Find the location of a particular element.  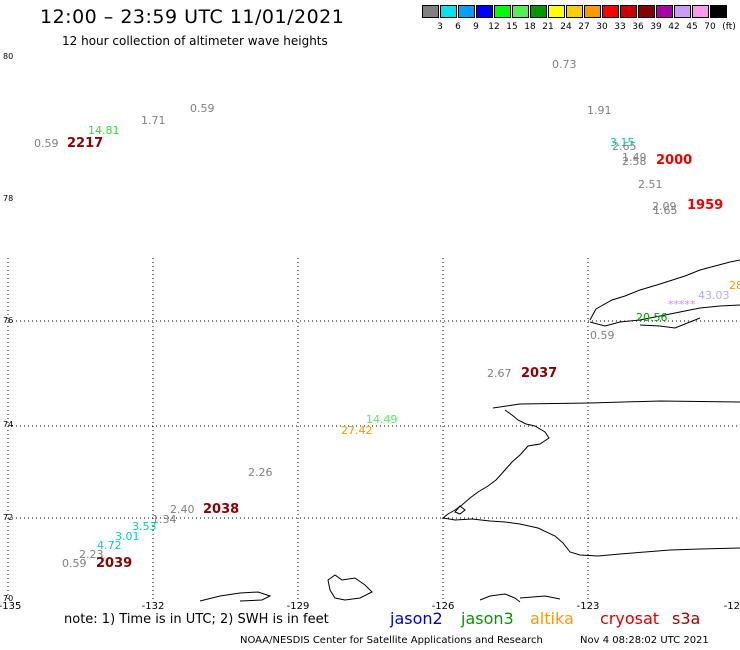

lat-label: 70 is located at coordinates (8, 598).